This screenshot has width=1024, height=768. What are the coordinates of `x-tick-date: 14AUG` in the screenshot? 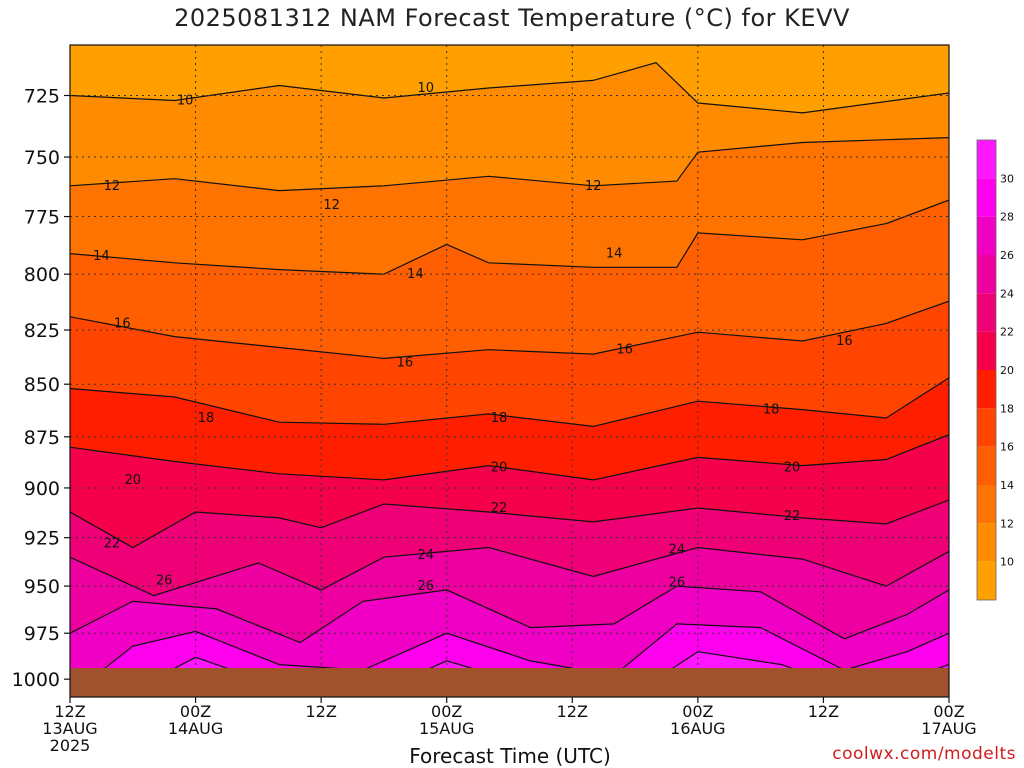 It's located at (195, 728).